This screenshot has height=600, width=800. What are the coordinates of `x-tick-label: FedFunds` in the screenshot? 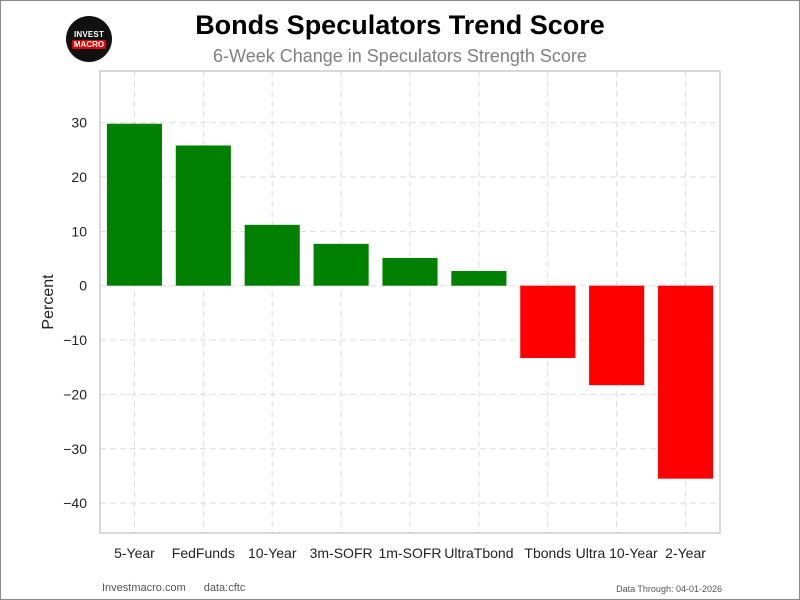 It's located at (203, 553).